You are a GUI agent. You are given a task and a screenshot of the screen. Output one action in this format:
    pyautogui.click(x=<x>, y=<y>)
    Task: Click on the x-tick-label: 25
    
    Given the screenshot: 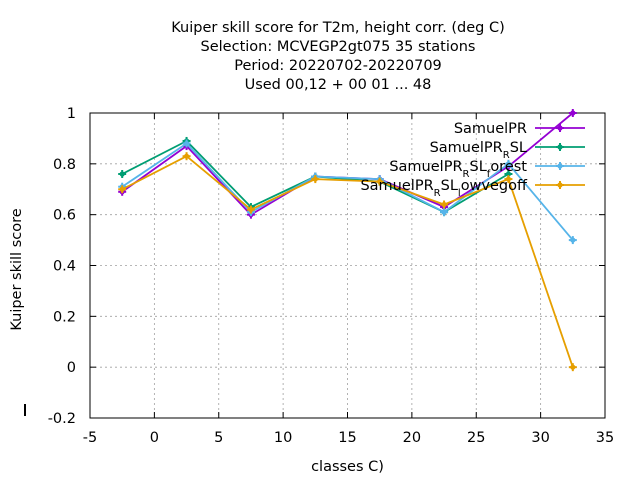 What is the action you would take?
    pyautogui.click(x=476, y=438)
    